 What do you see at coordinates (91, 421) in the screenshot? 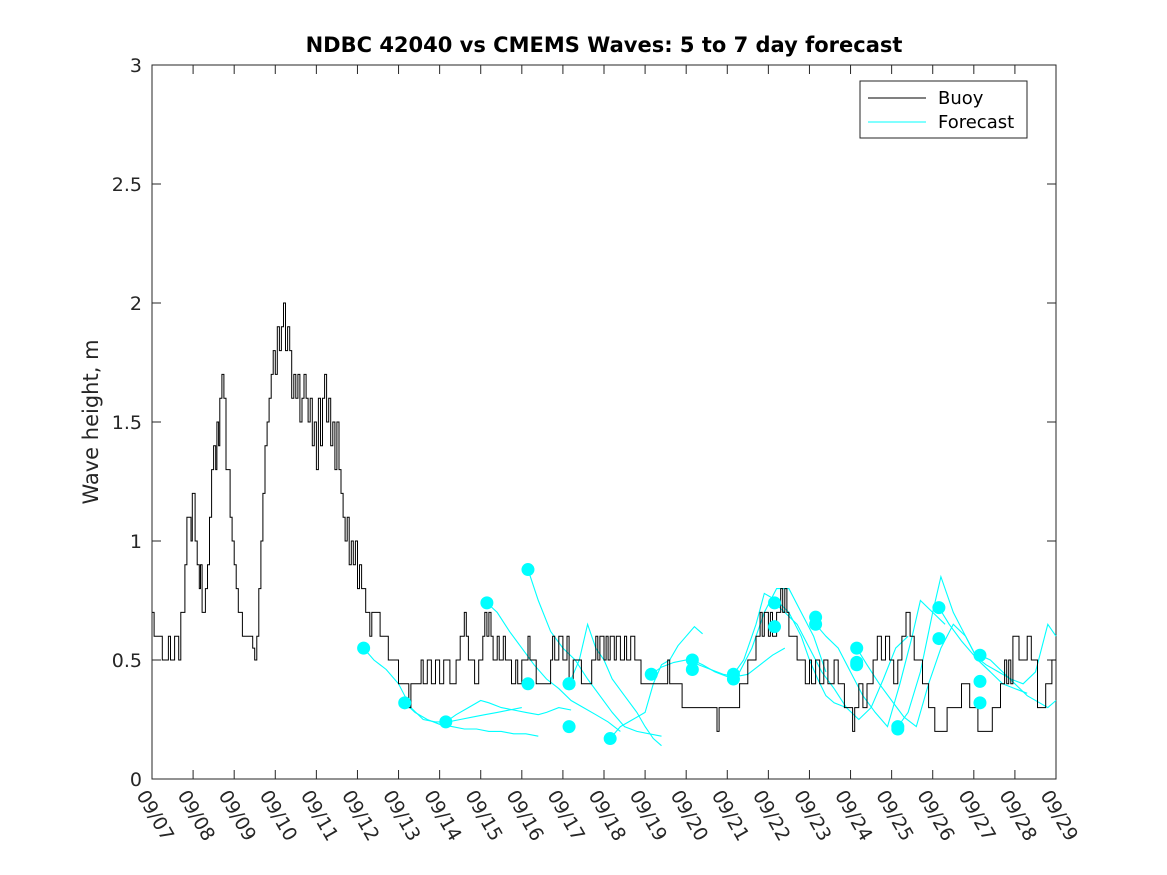
I see `y-axis-label: Wave height, m` at bounding box center [91, 421].